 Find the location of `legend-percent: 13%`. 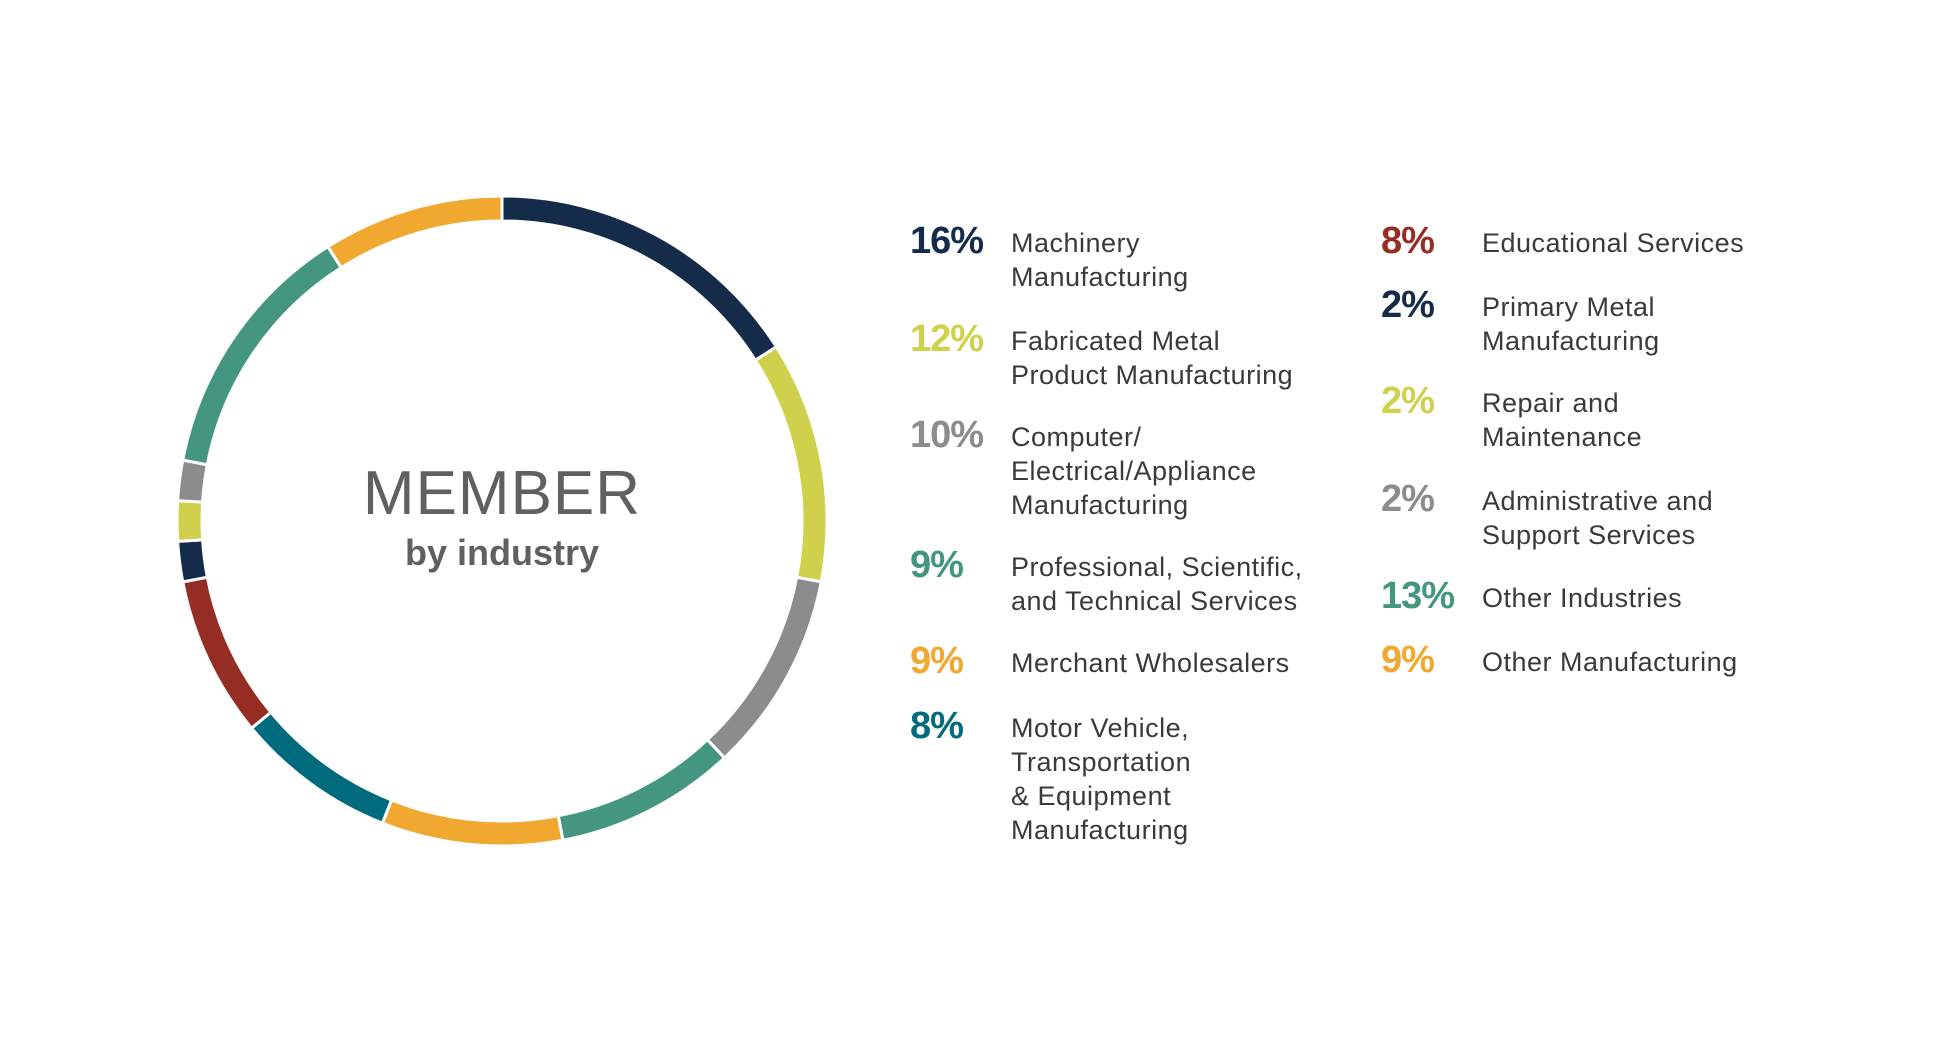

legend-percent: 13% is located at coordinates (1418, 596).